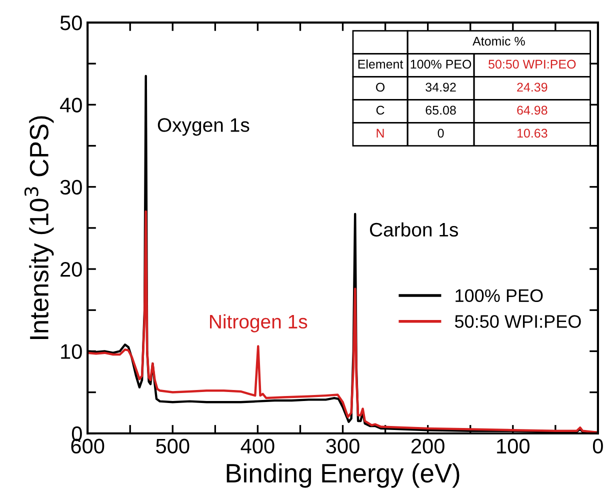 This screenshot has width=604, height=501. I want to click on x-tick-label: 100, so click(513, 446).